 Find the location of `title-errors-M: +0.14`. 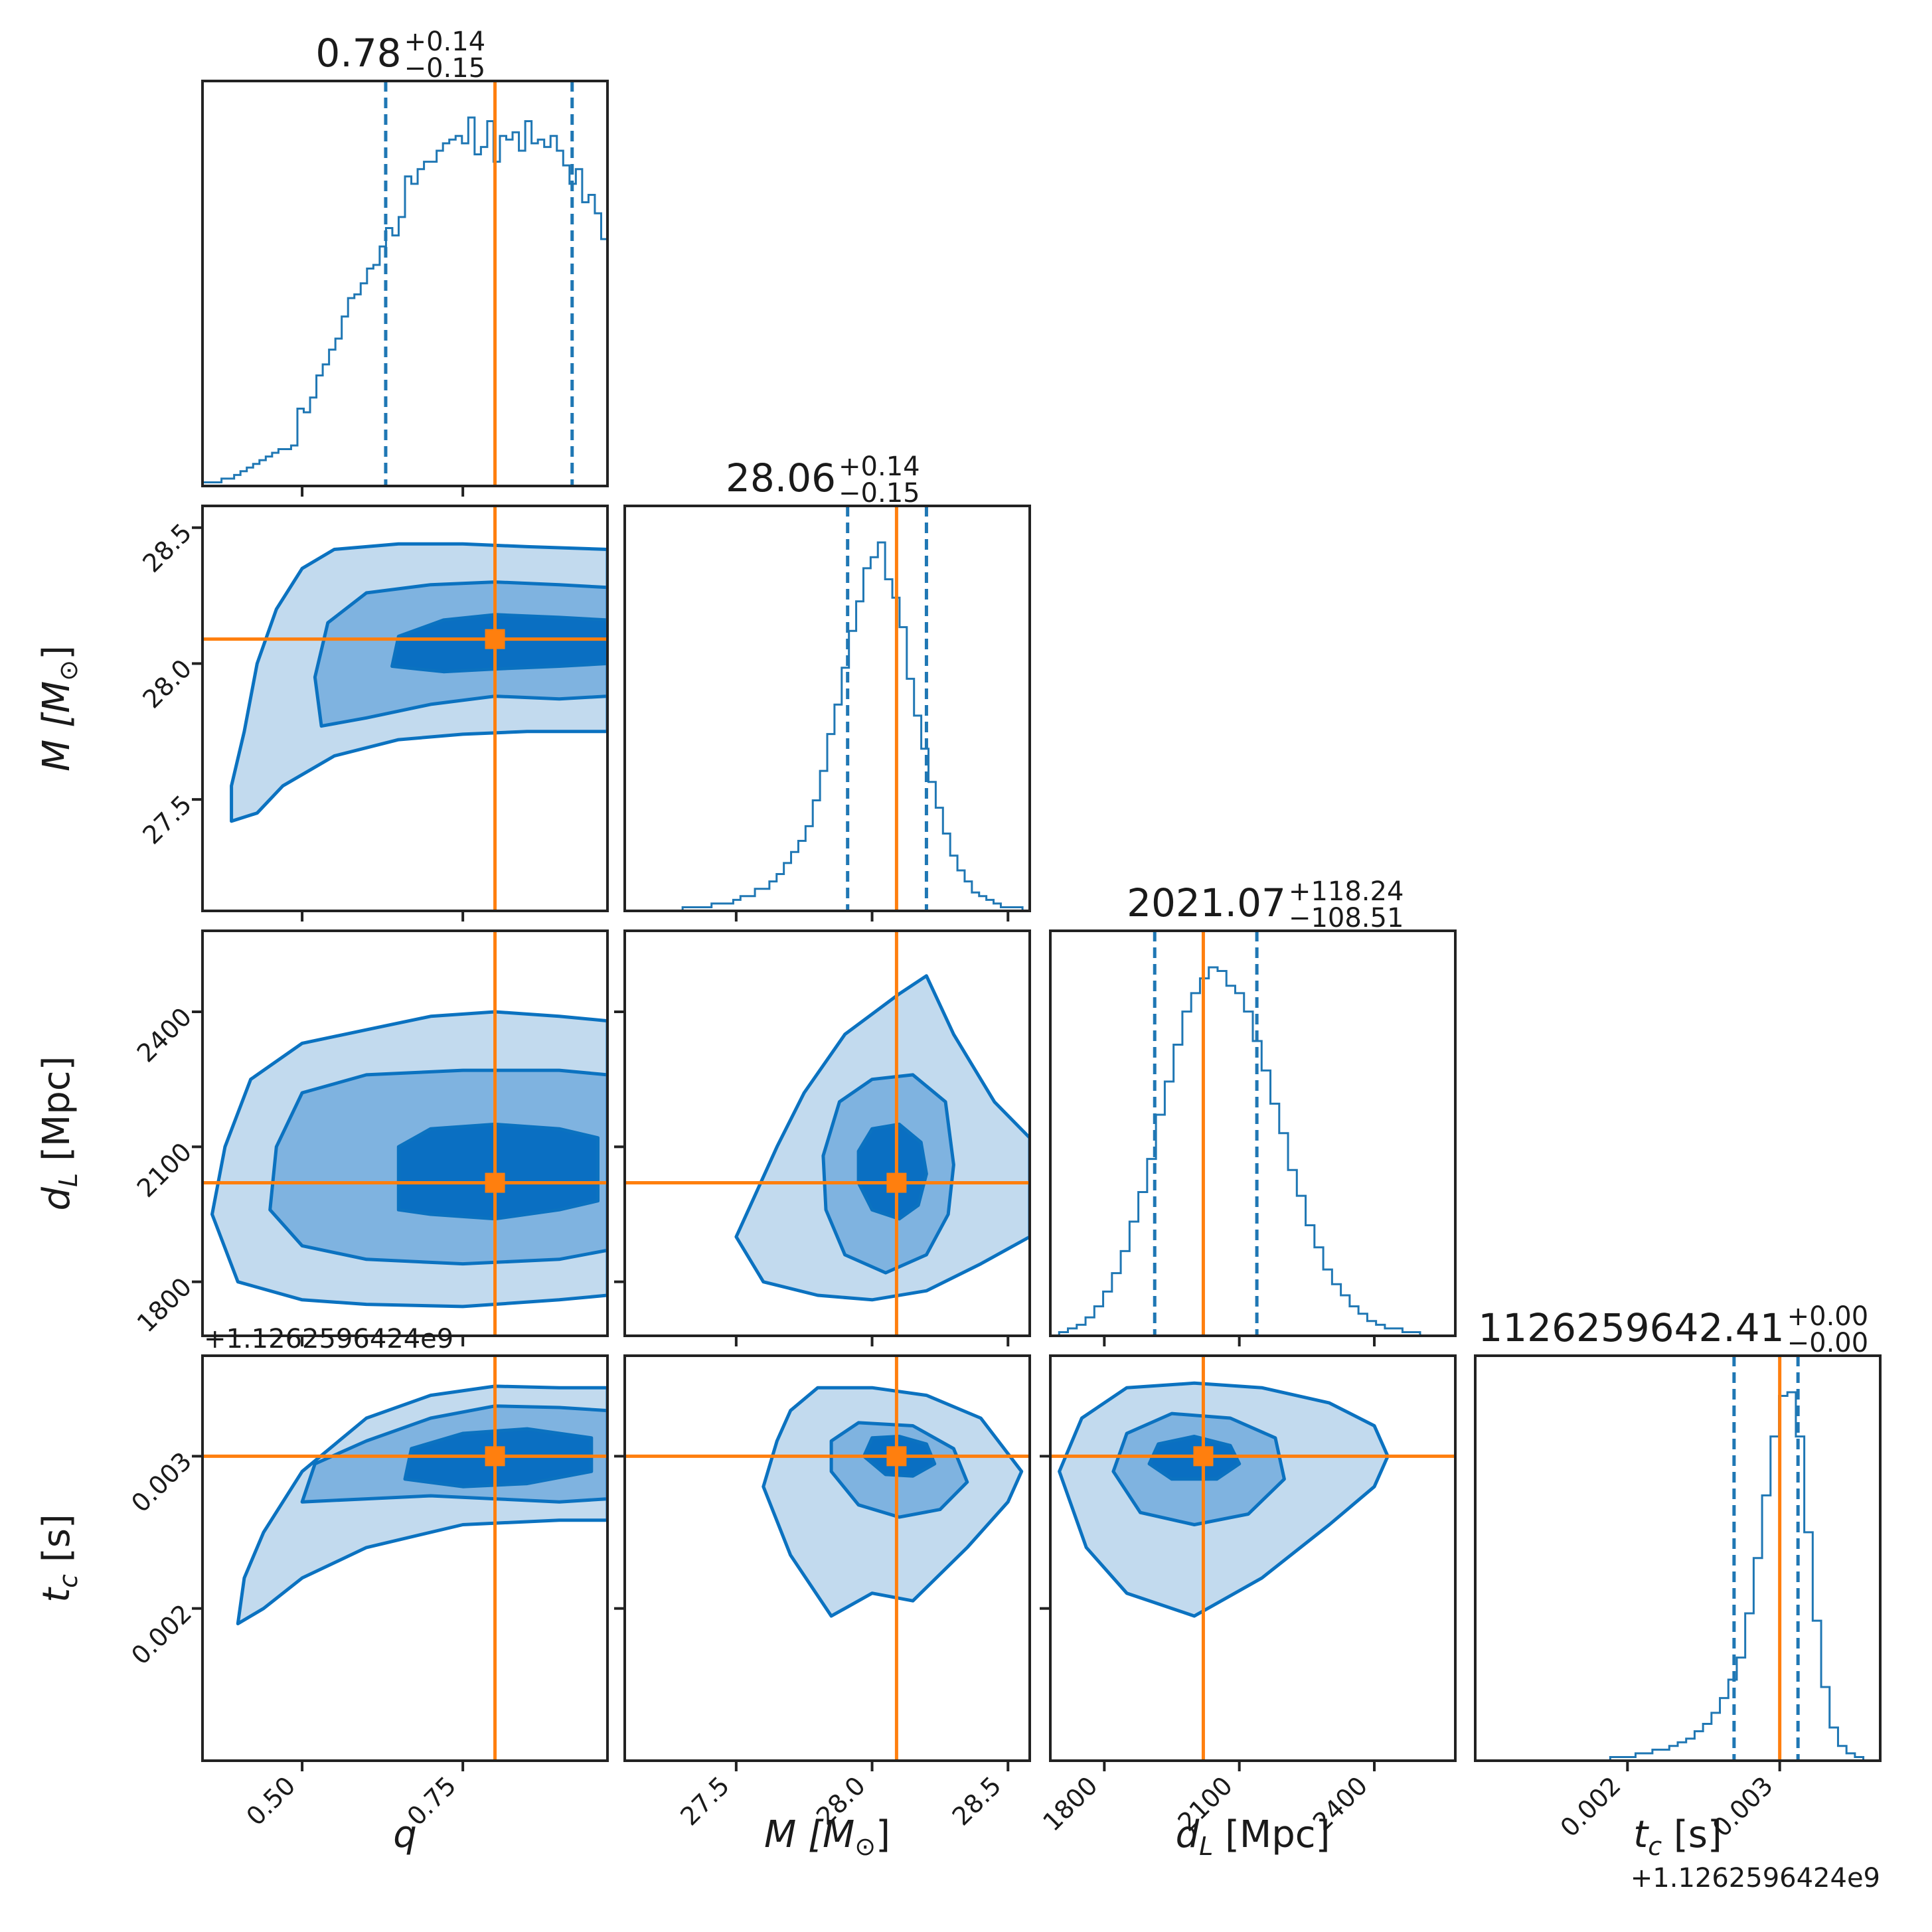

title-errors-M: +0.14 is located at coordinates (879, 466).